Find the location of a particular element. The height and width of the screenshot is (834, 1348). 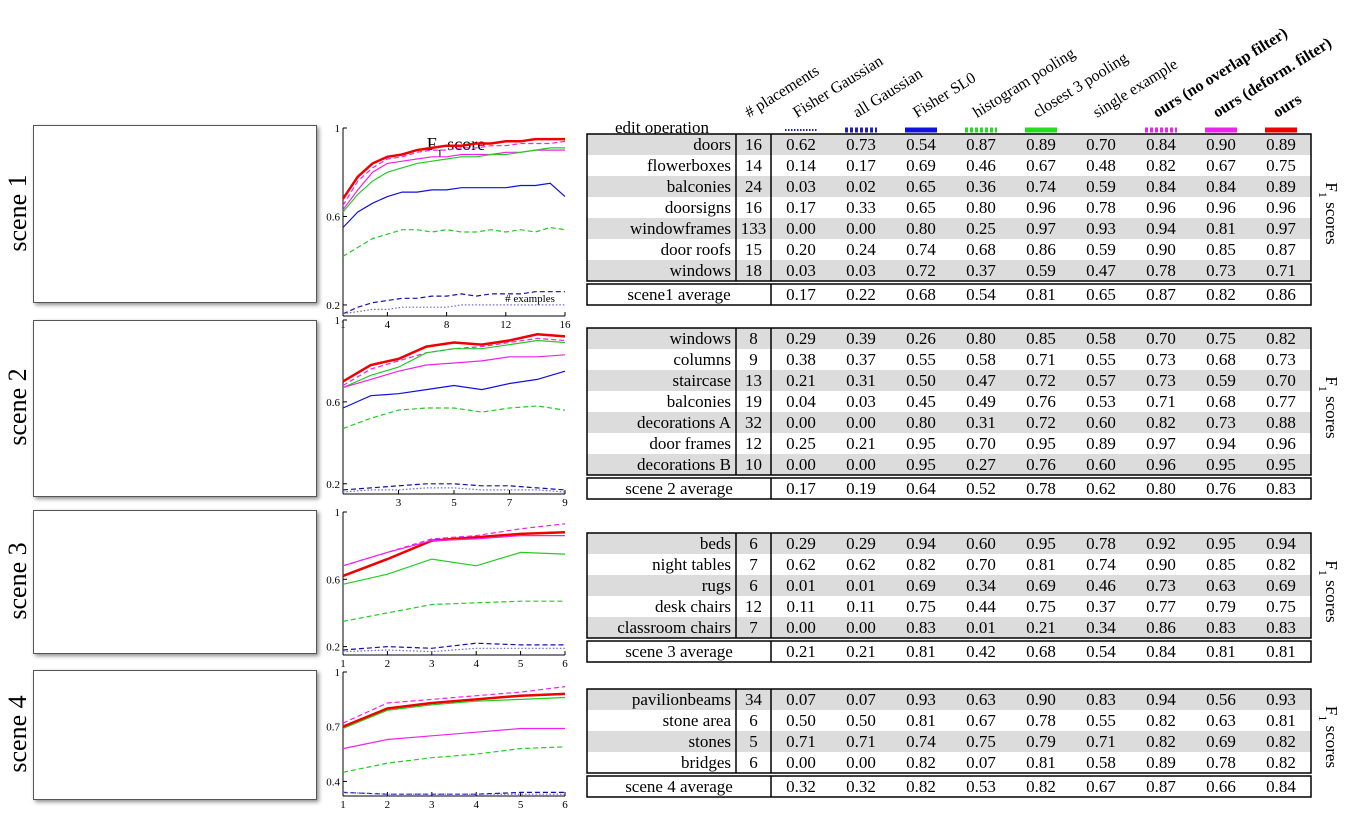

table-cell-value: 0.56 is located at coordinates (1221, 699).